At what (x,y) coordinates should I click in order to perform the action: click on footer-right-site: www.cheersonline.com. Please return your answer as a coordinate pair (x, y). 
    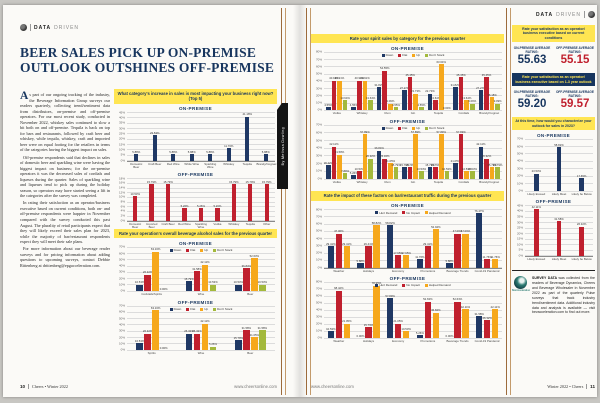
    Looking at the image, I should click on (332, 386).